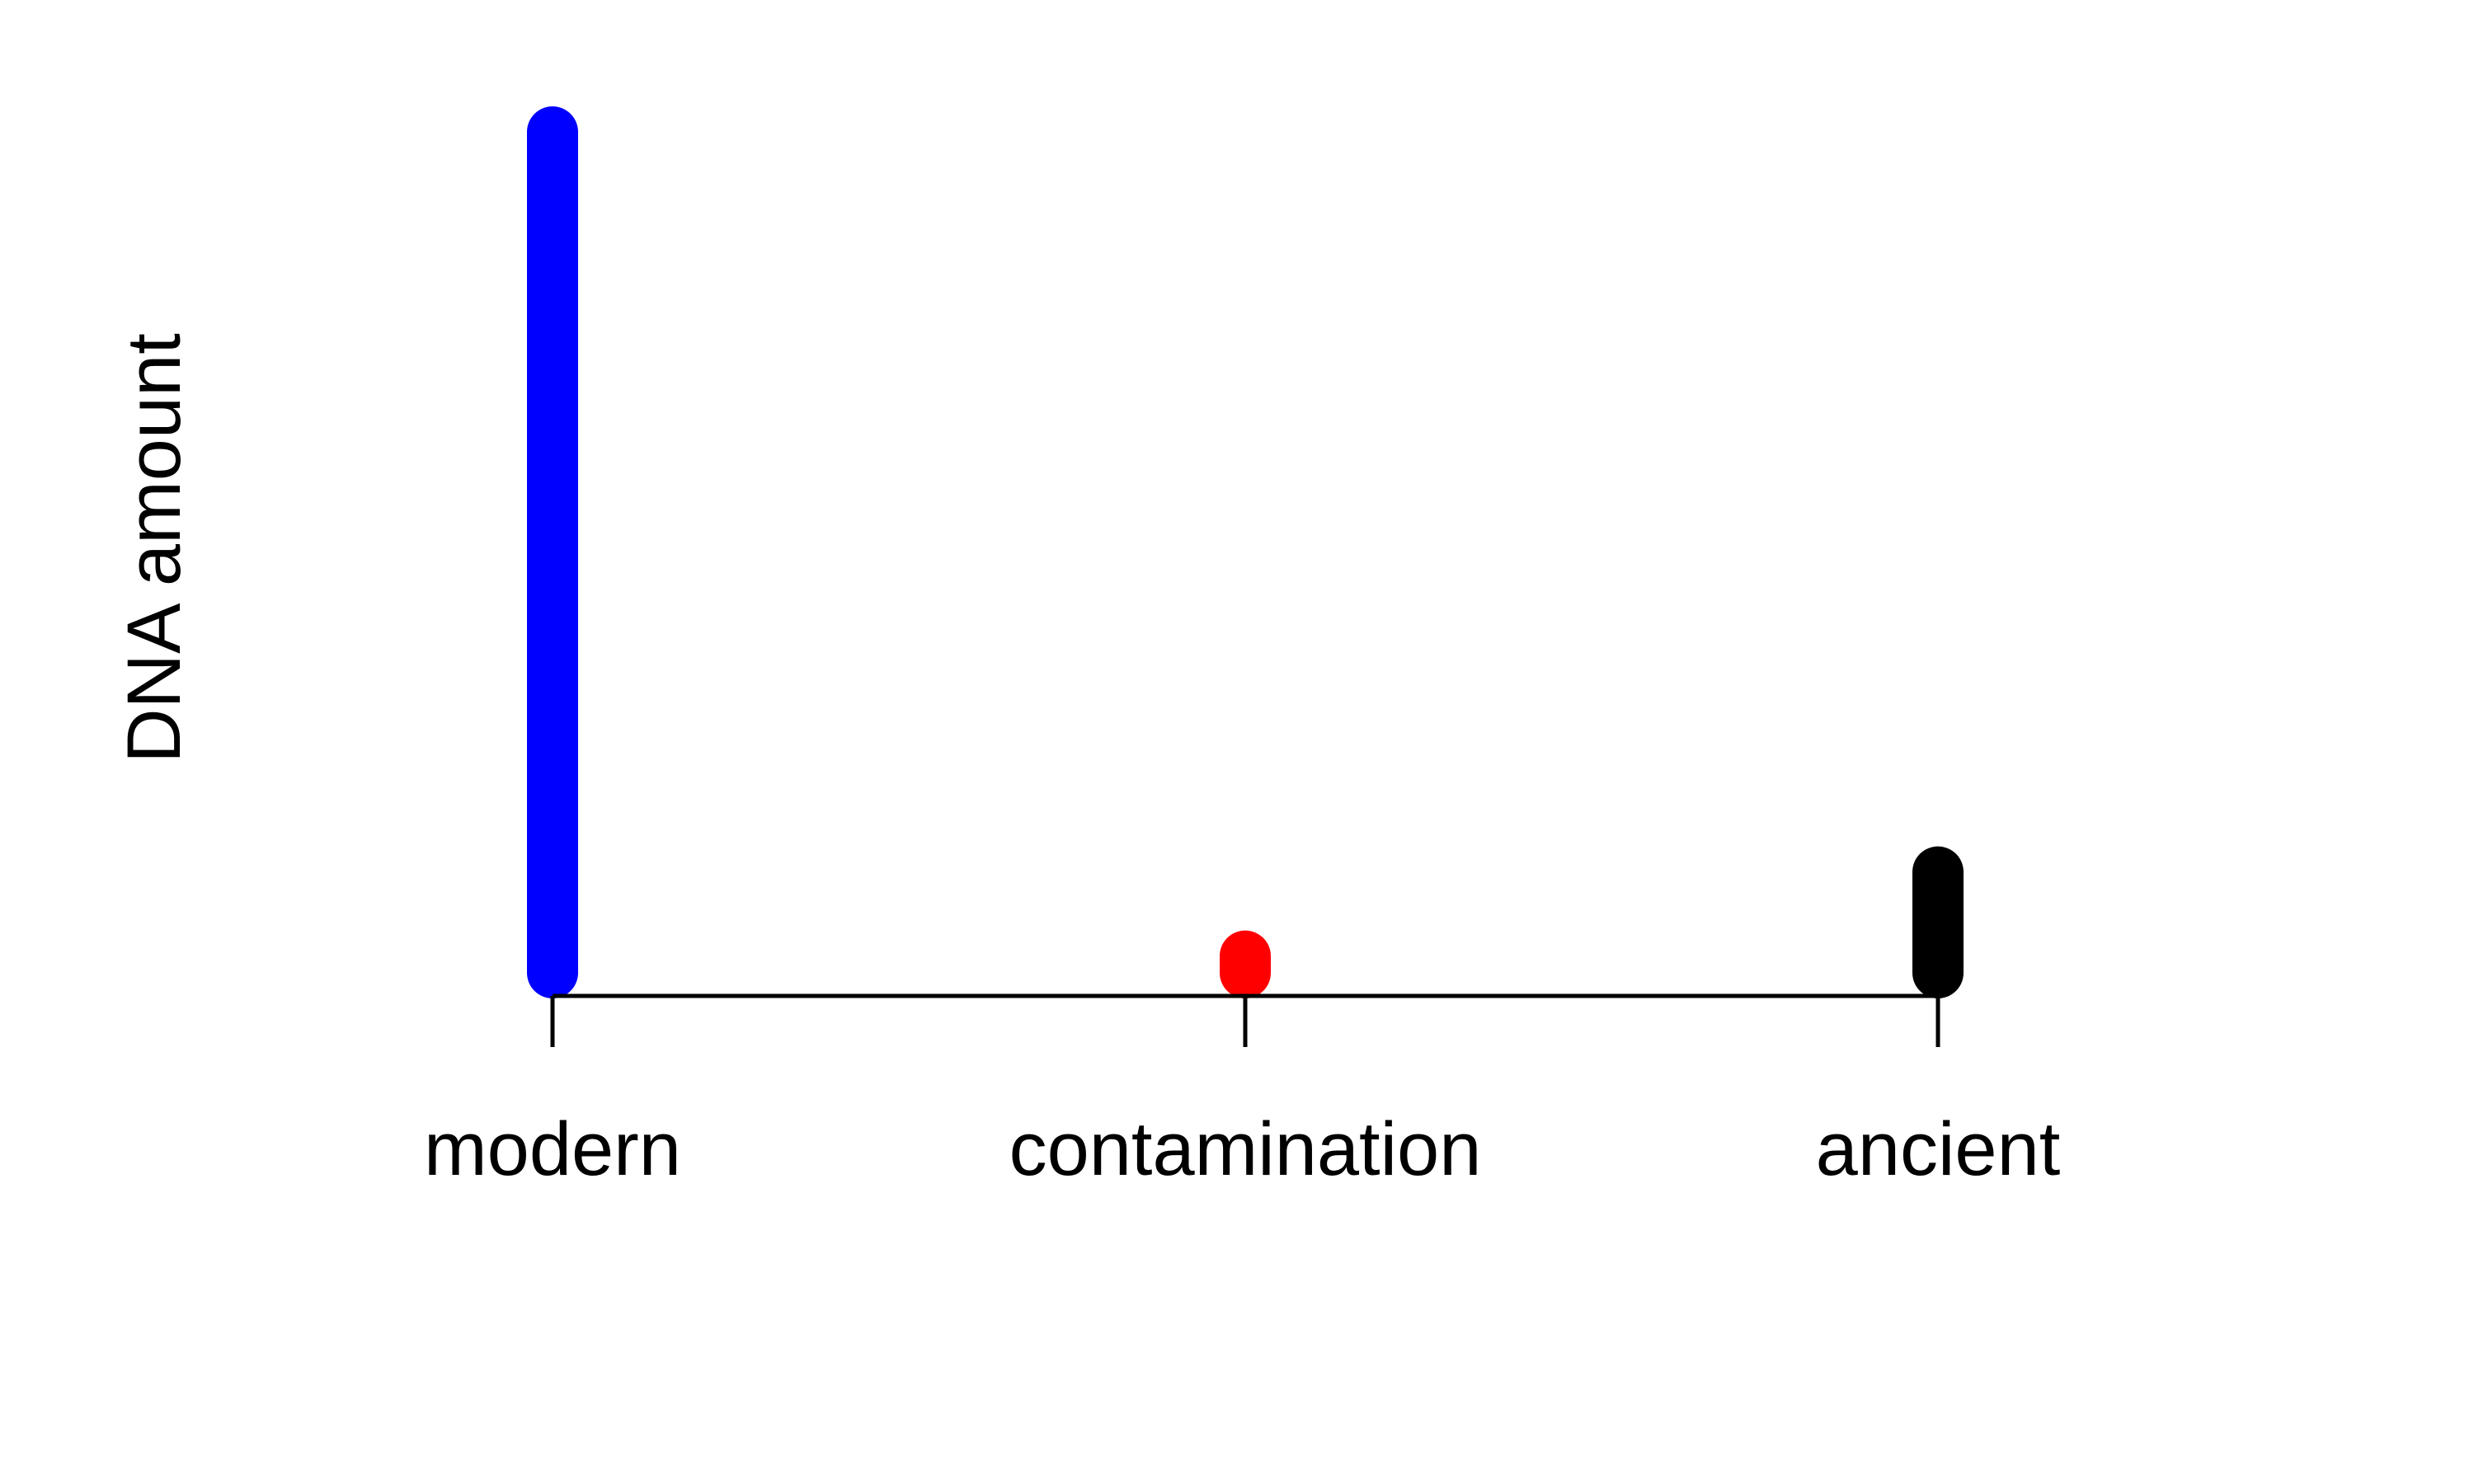 Image resolution: width=2474 pixels, height=1484 pixels. I want to click on x-axis: modern contamination ancient, so click(1242, 1092).